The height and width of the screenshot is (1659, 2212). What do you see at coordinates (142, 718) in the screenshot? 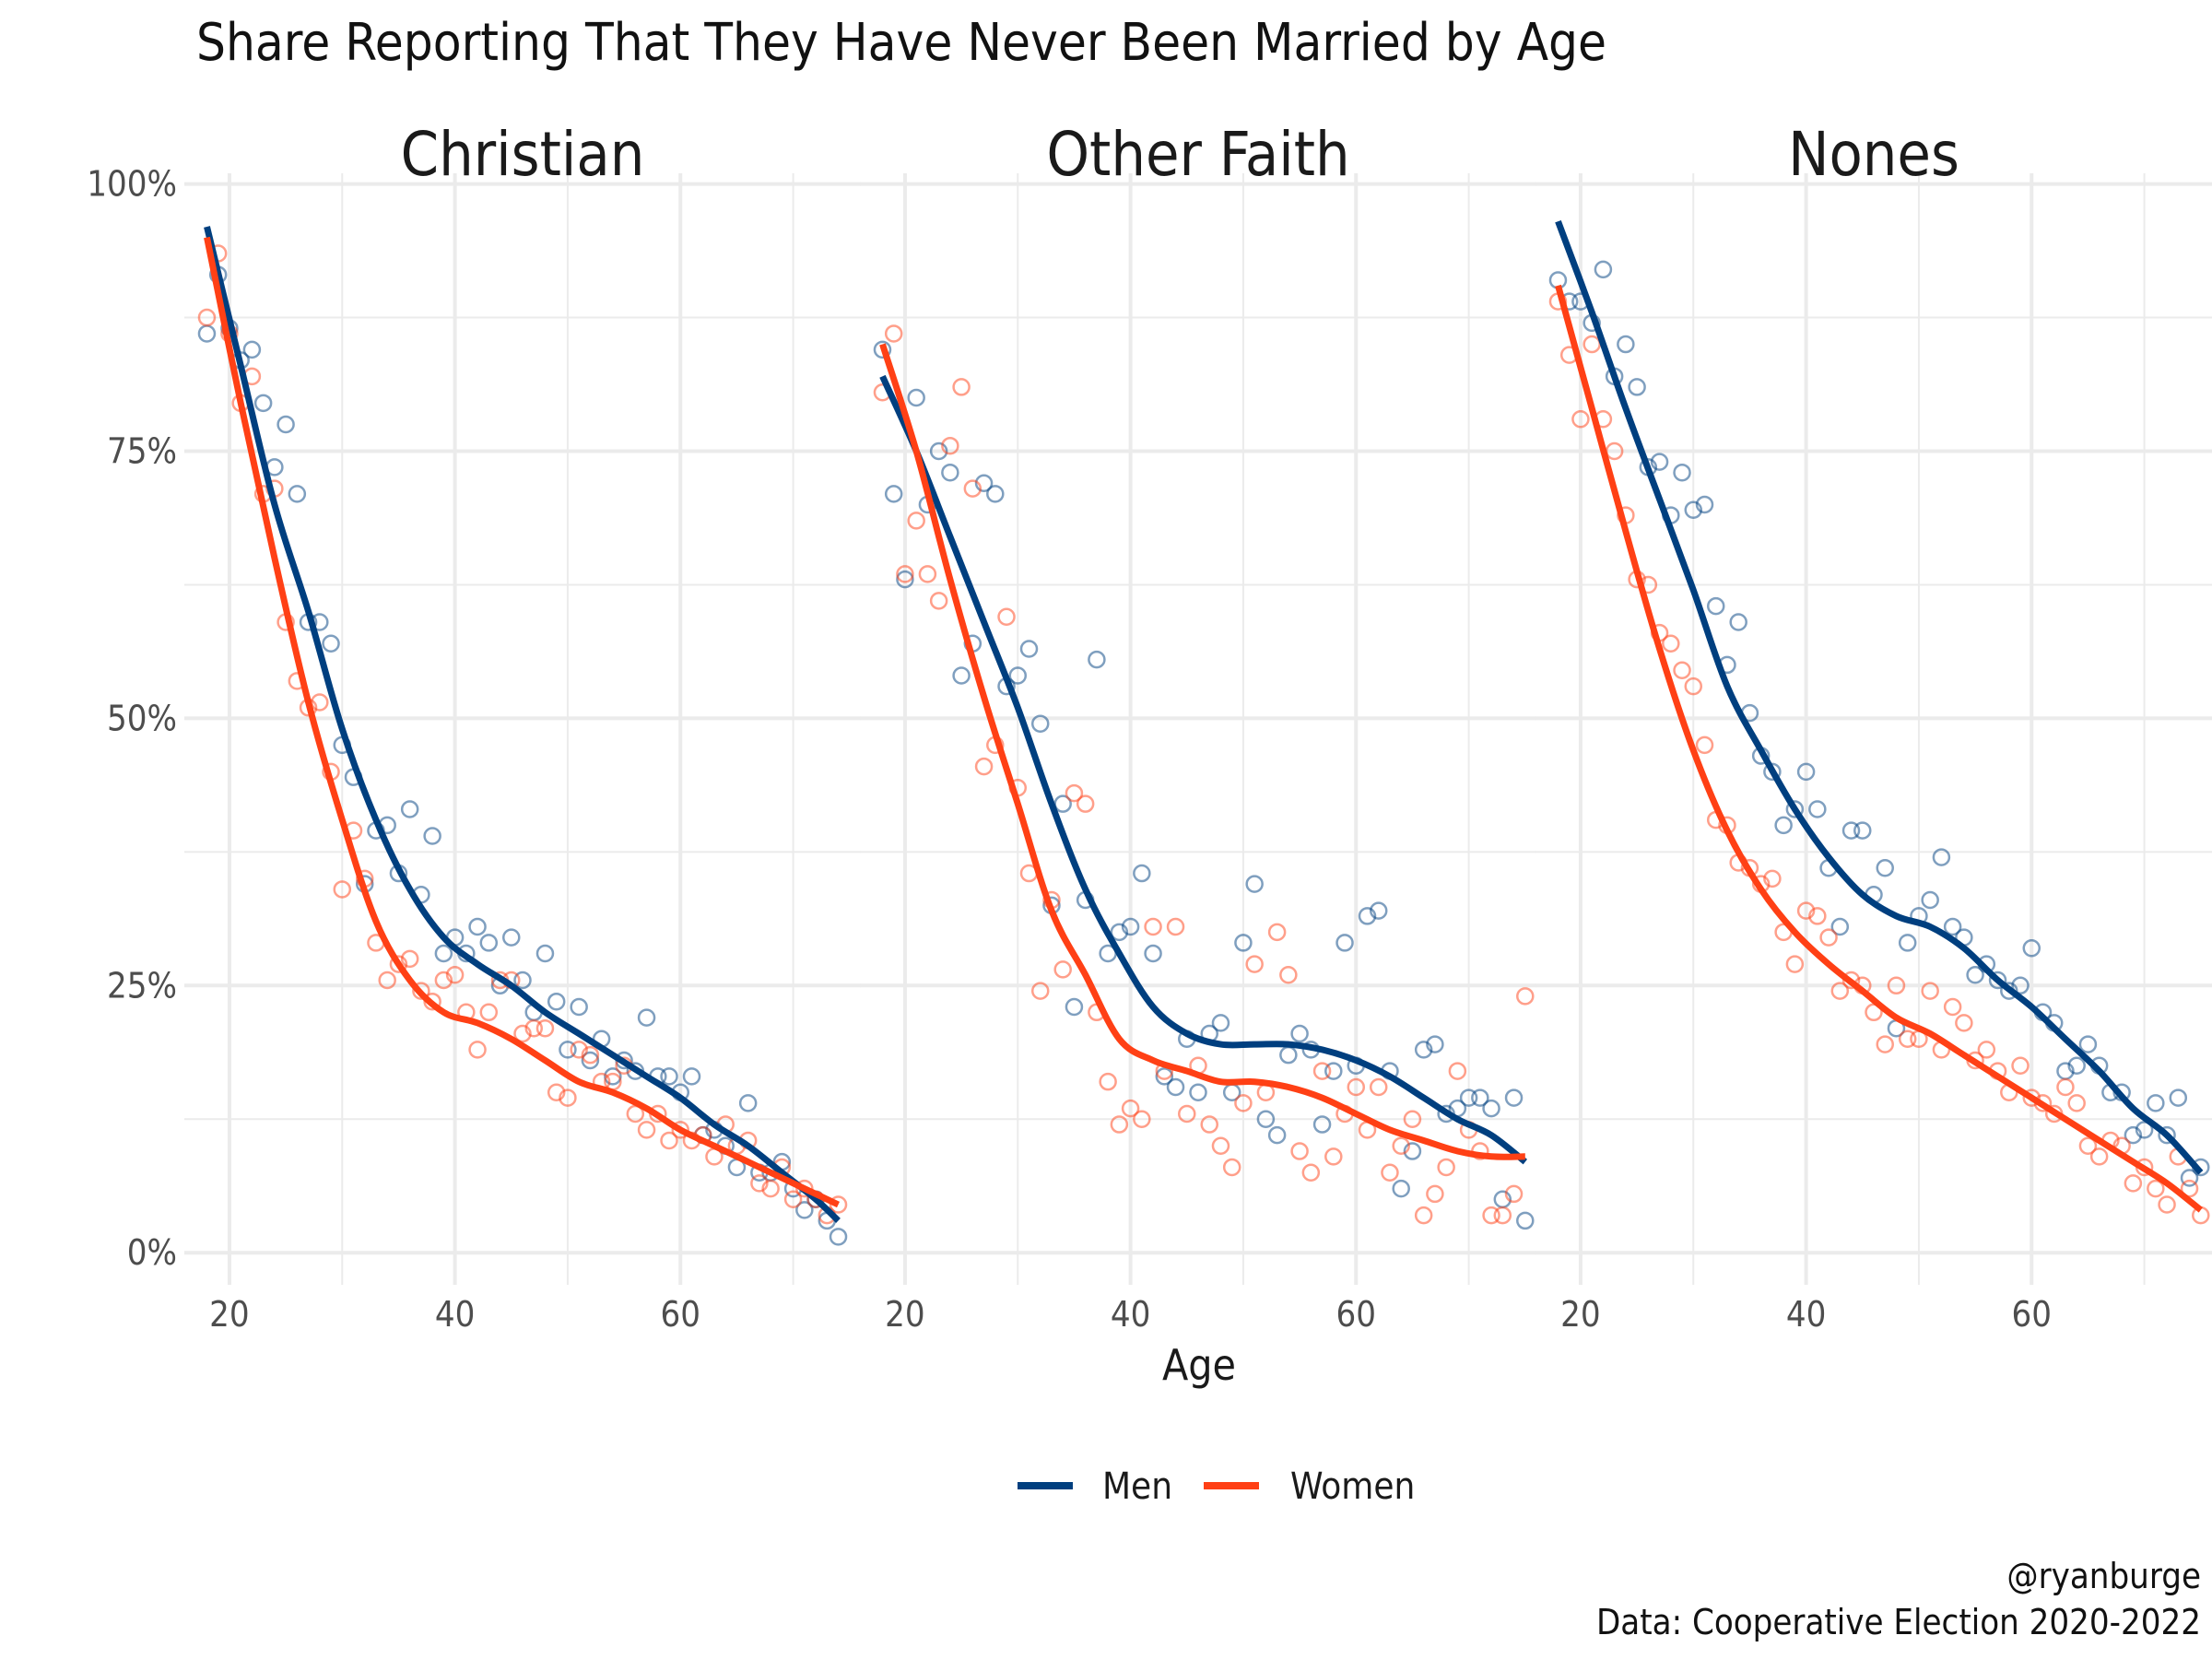
I see `y-tick-label: 50%` at bounding box center [142, 718].